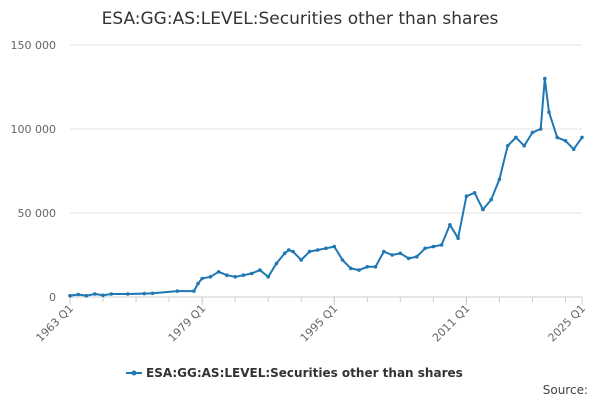 The height and width of the screenshot is (400, 600). I want to click on y-tick-label: 100 000, so click(34, 129).